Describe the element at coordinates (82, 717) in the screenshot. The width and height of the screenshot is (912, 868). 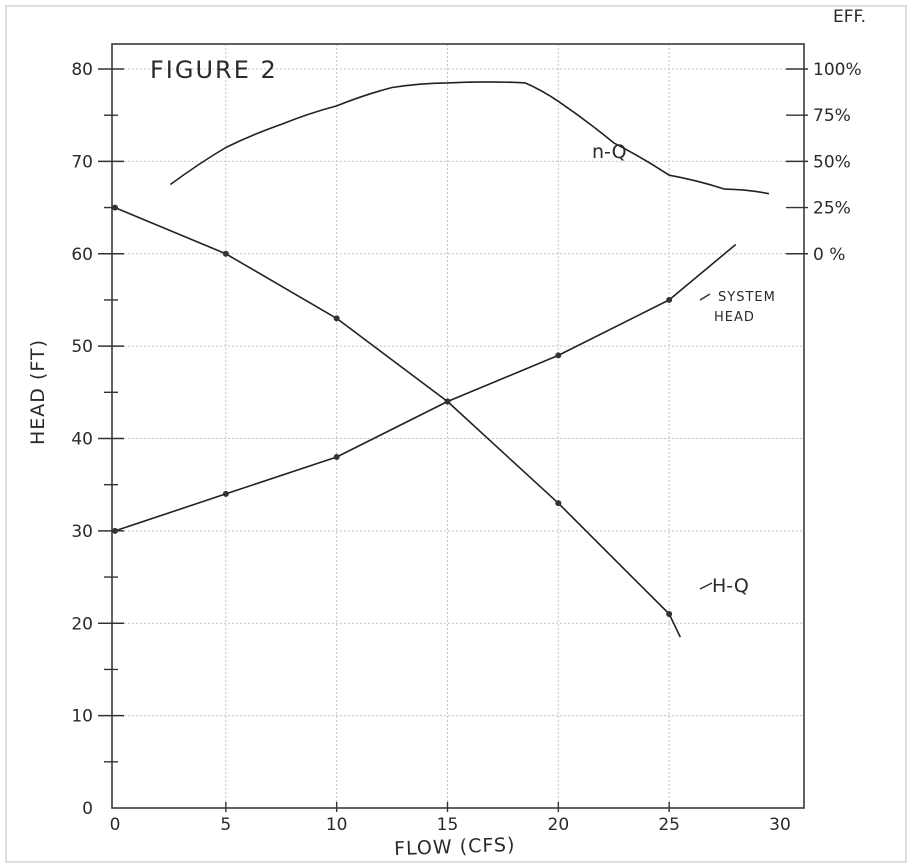
I see `y-tick-label: 10` at that location.